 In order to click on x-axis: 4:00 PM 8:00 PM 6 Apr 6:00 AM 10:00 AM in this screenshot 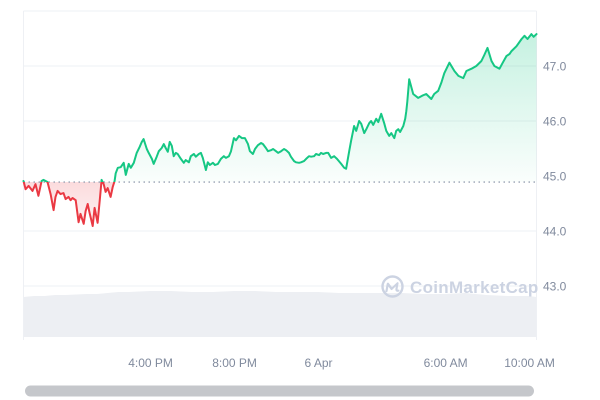, I will do `click(341, 363)`.